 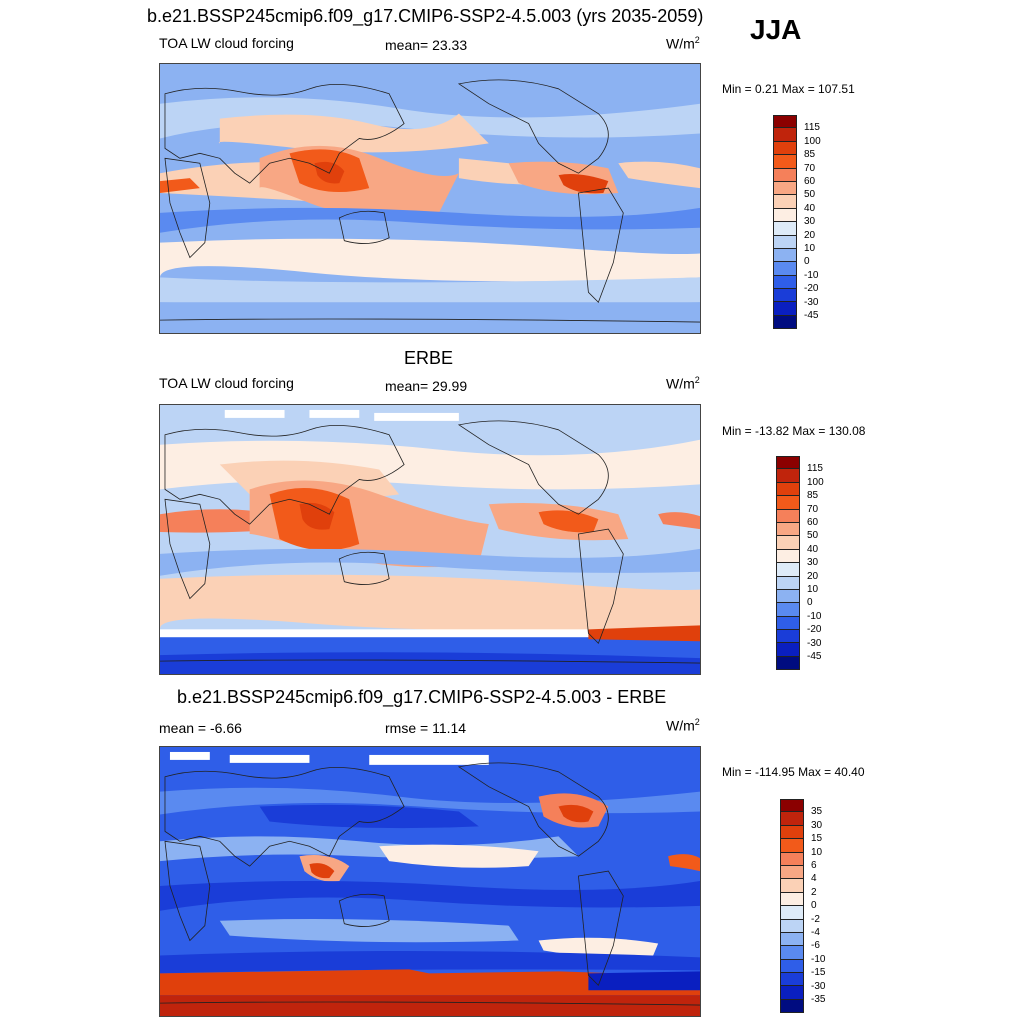 What do you see at coordinates (817, 812) in the screenshot?
I see `colorbar-tick-label: 35` at bounding box center [817, 812].